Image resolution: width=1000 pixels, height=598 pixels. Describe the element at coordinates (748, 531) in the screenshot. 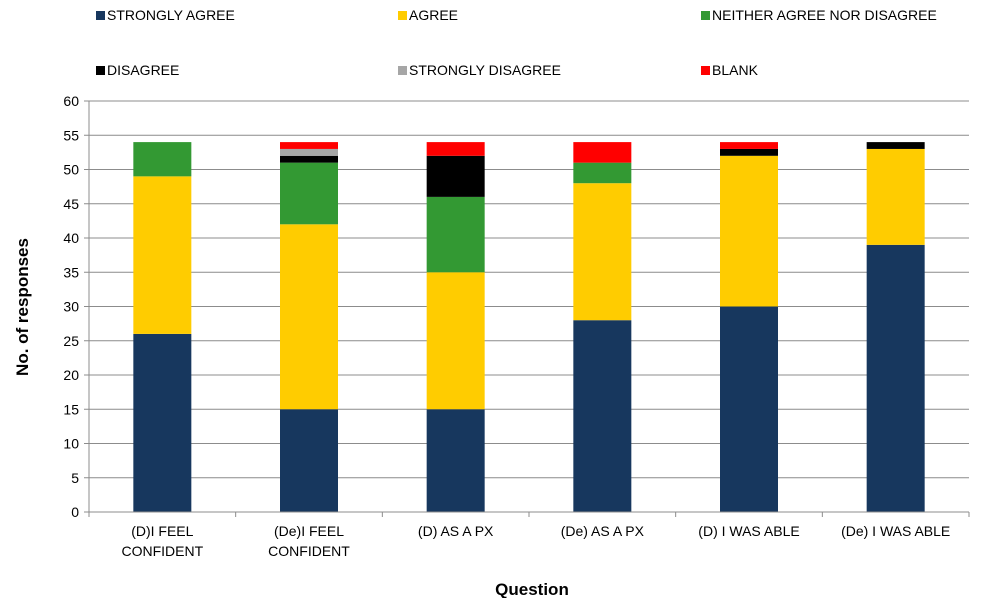

I see `x-tick-label: (D) I WAS ABLE` at that location.